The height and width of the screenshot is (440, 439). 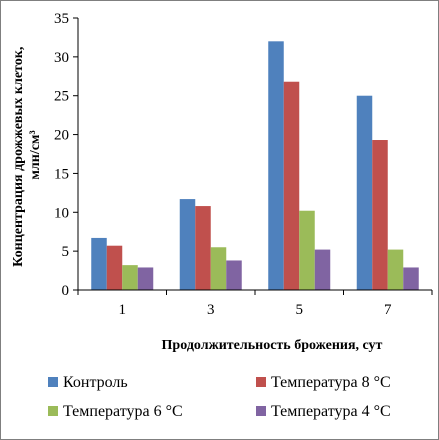 What do you see at coordinates (66, 252) in the screenshot?
I see `y-tick-label: 5` at bounding box center [66, 252].